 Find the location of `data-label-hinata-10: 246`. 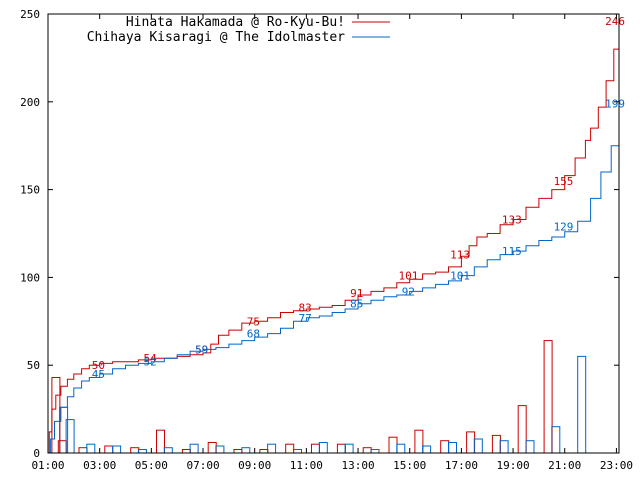

data-label-hinata-10: 246 is located at coordinates (615, 21).